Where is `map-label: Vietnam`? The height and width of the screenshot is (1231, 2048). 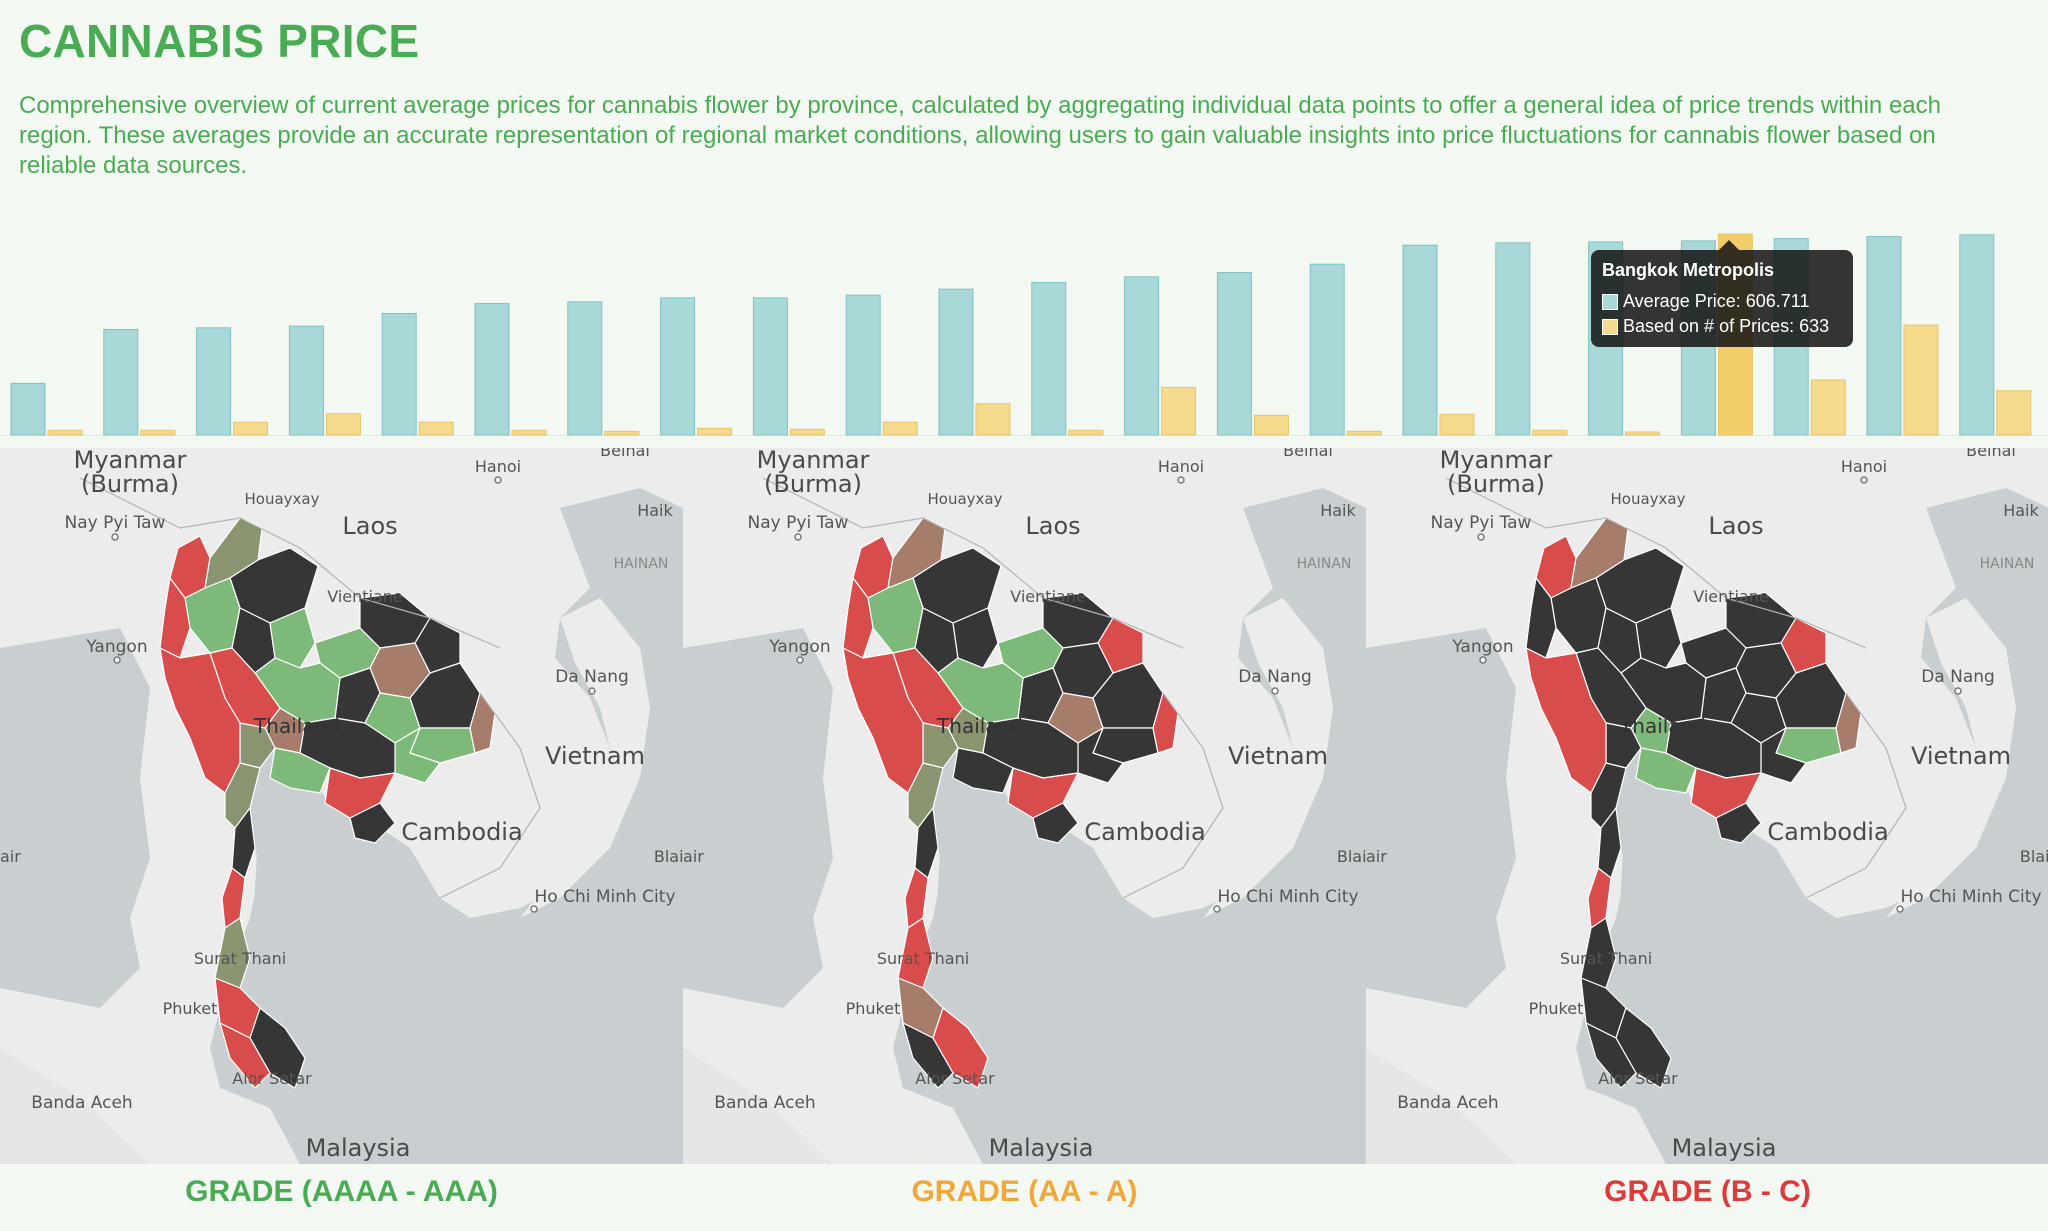
map-label: Vietnam is located at coordinates (1278, 756).